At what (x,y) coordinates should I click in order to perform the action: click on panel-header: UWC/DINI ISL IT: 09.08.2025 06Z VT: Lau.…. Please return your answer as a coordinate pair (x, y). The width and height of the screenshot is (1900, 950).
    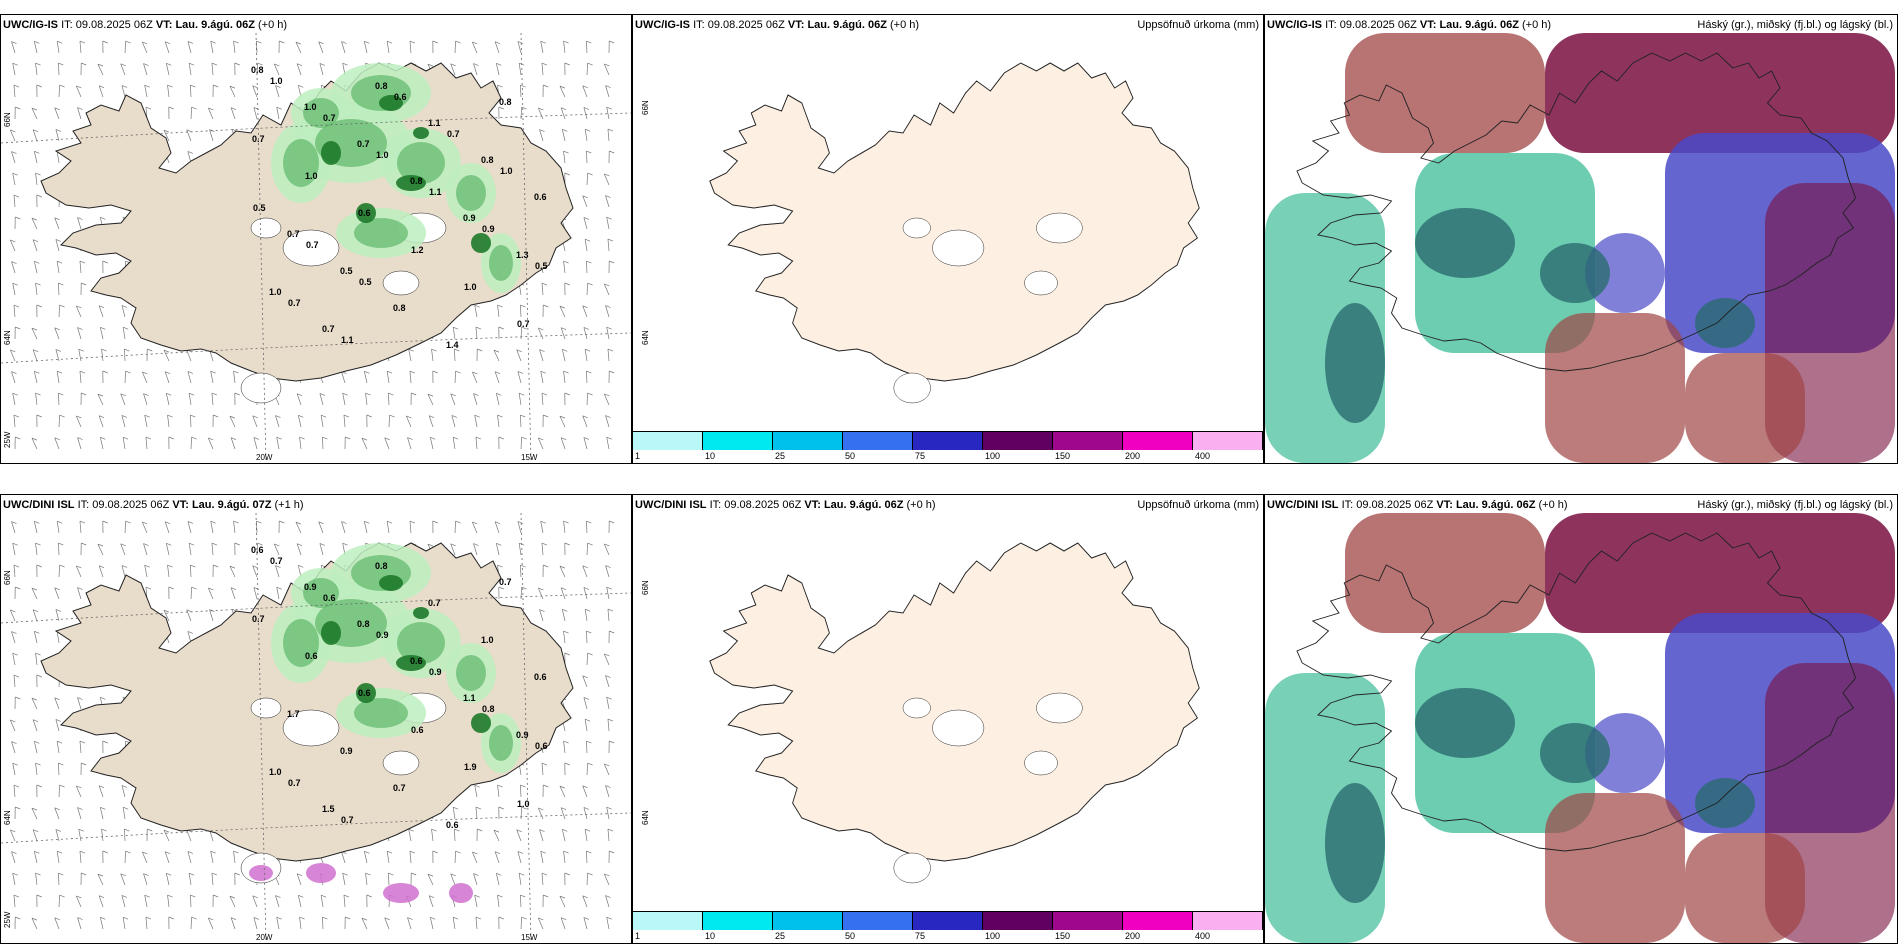
    Looking at the image, I should click on (1417, 505).